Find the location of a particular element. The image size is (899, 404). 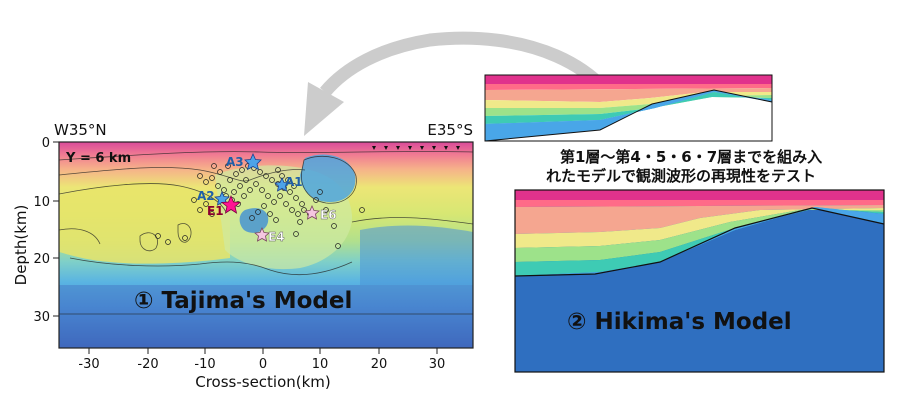

label-e1: E1 is located at coordinates (215, 211).